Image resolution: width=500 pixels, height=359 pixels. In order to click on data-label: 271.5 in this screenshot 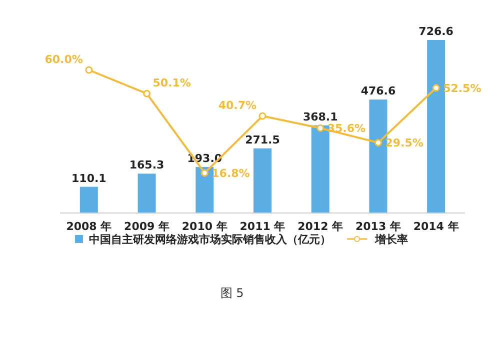, I will do `click(262, 139)`.